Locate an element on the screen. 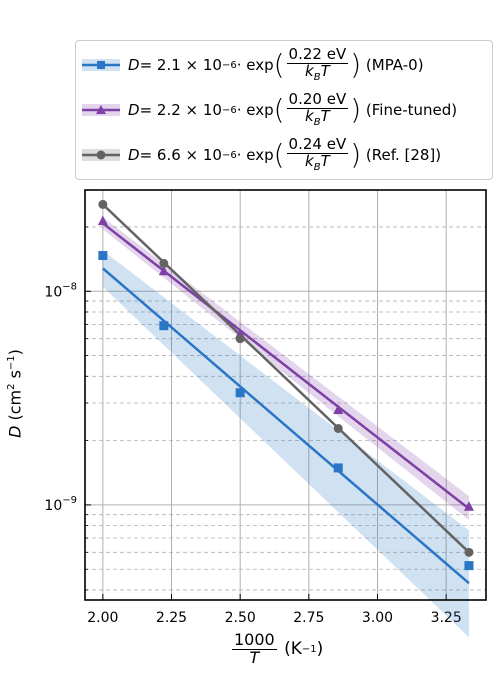 The height and width of the screenshot is (678, 498). y-tick-label: 10⁻⁹ is located at coordinates (60, 504).